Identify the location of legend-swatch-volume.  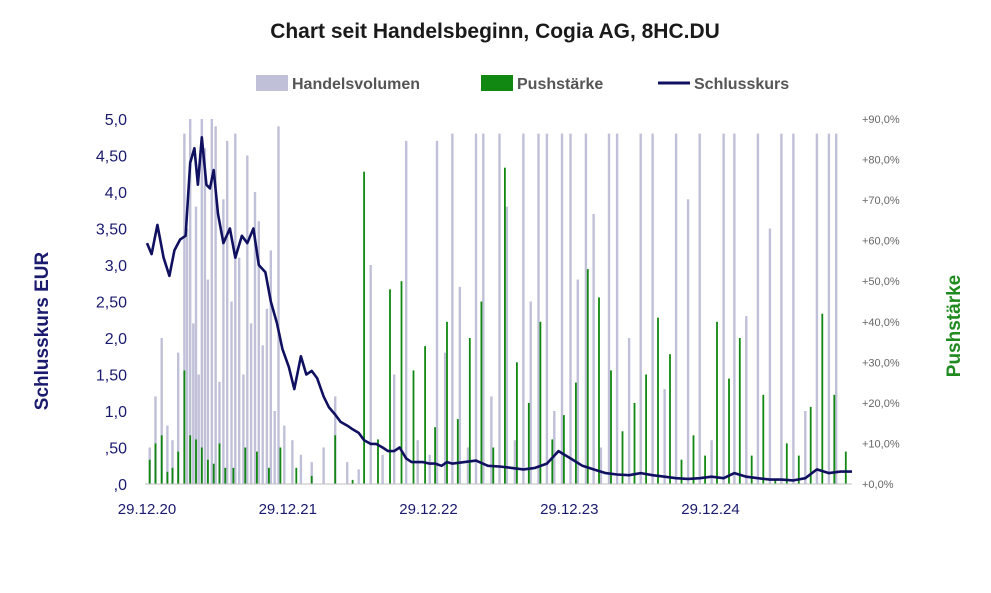
(272, 83).